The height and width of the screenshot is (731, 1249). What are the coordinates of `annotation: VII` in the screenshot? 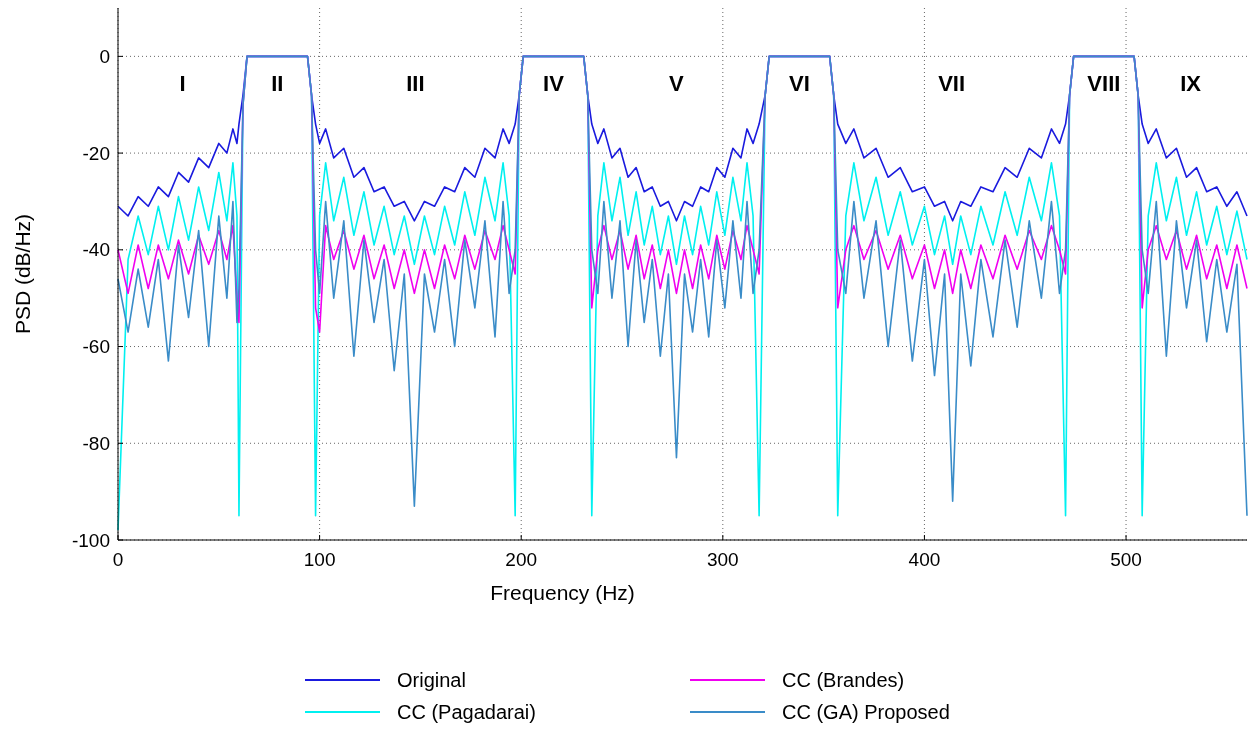 It's located at (952, 83).